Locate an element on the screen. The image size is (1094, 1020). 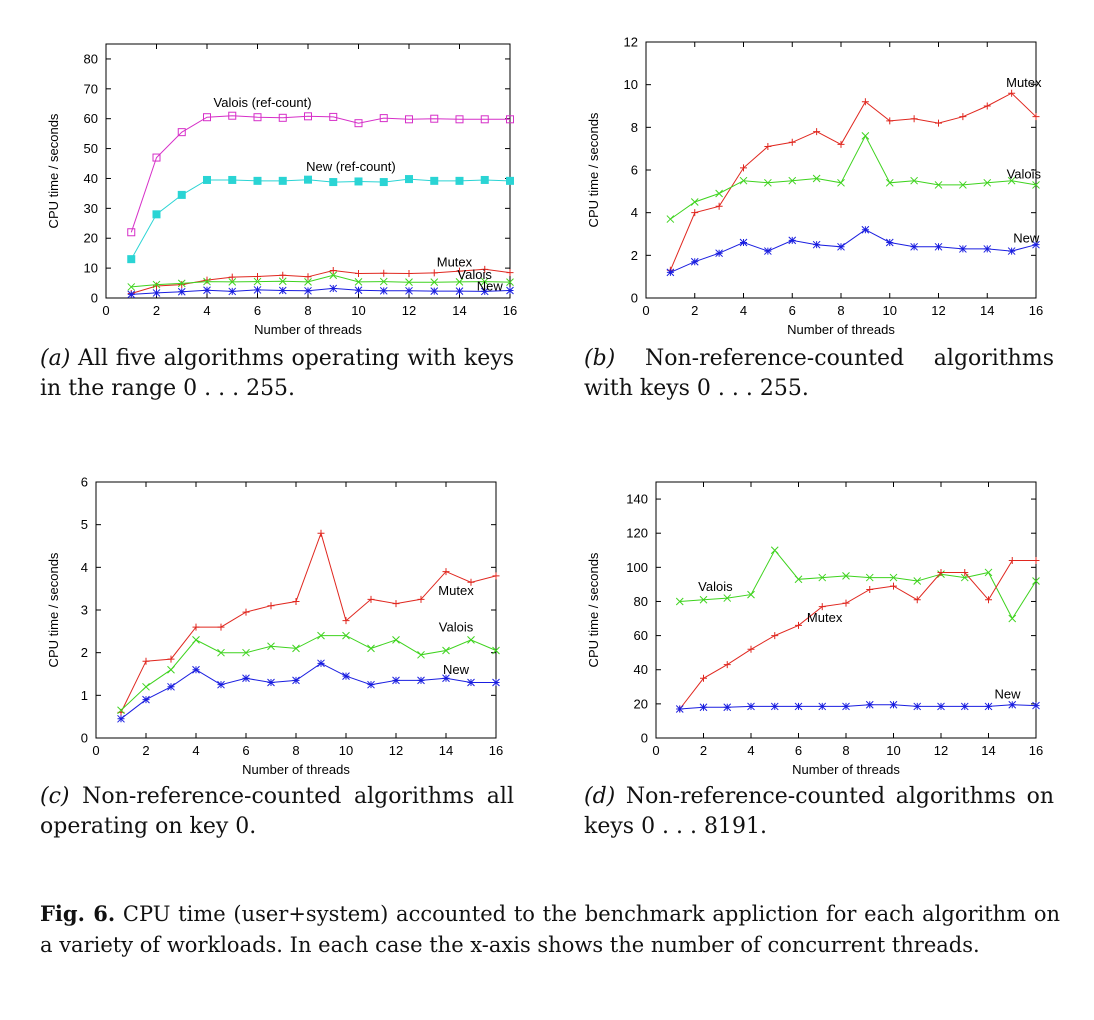
y-tick-label: 12 is located at coordinates (631, 42).